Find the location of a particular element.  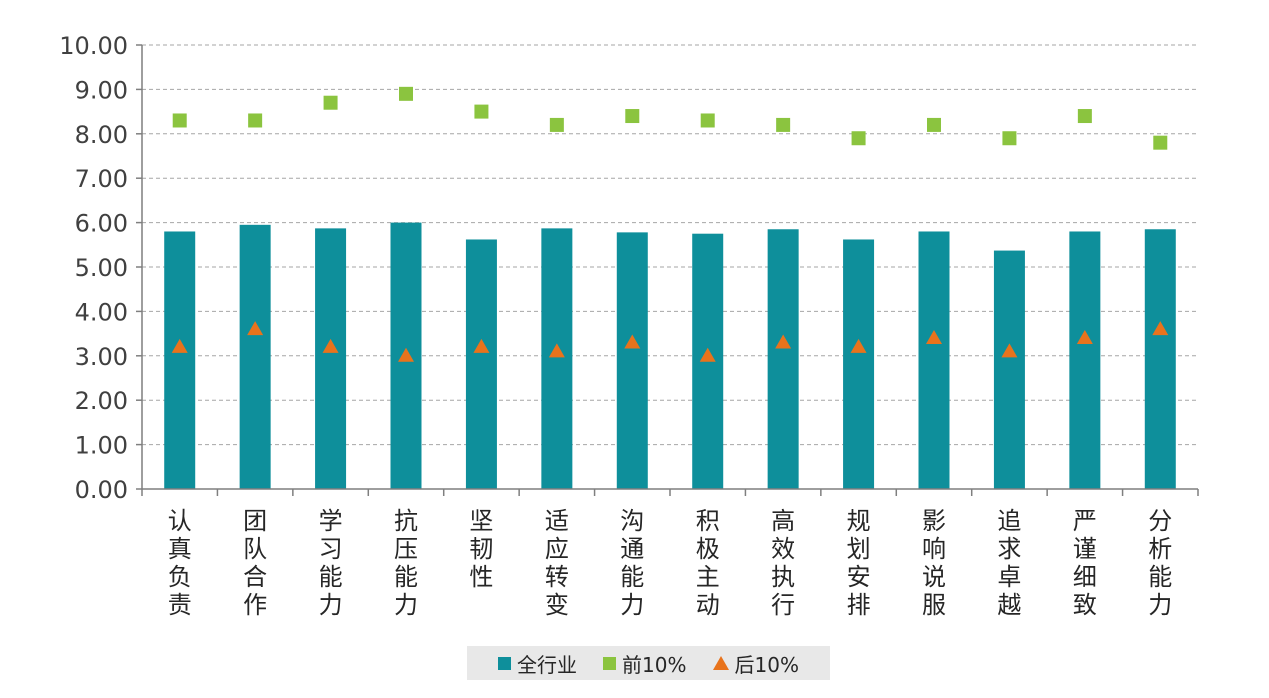

legend-swatch-triangle-icon is located at coordinates (720, 663).